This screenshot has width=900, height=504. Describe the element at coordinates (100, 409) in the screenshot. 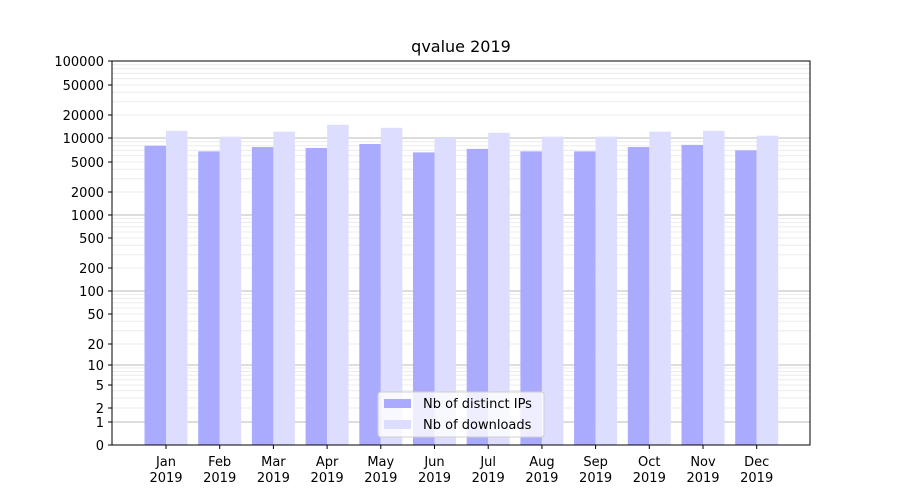

I see `y-tick-label: 2` at that location.